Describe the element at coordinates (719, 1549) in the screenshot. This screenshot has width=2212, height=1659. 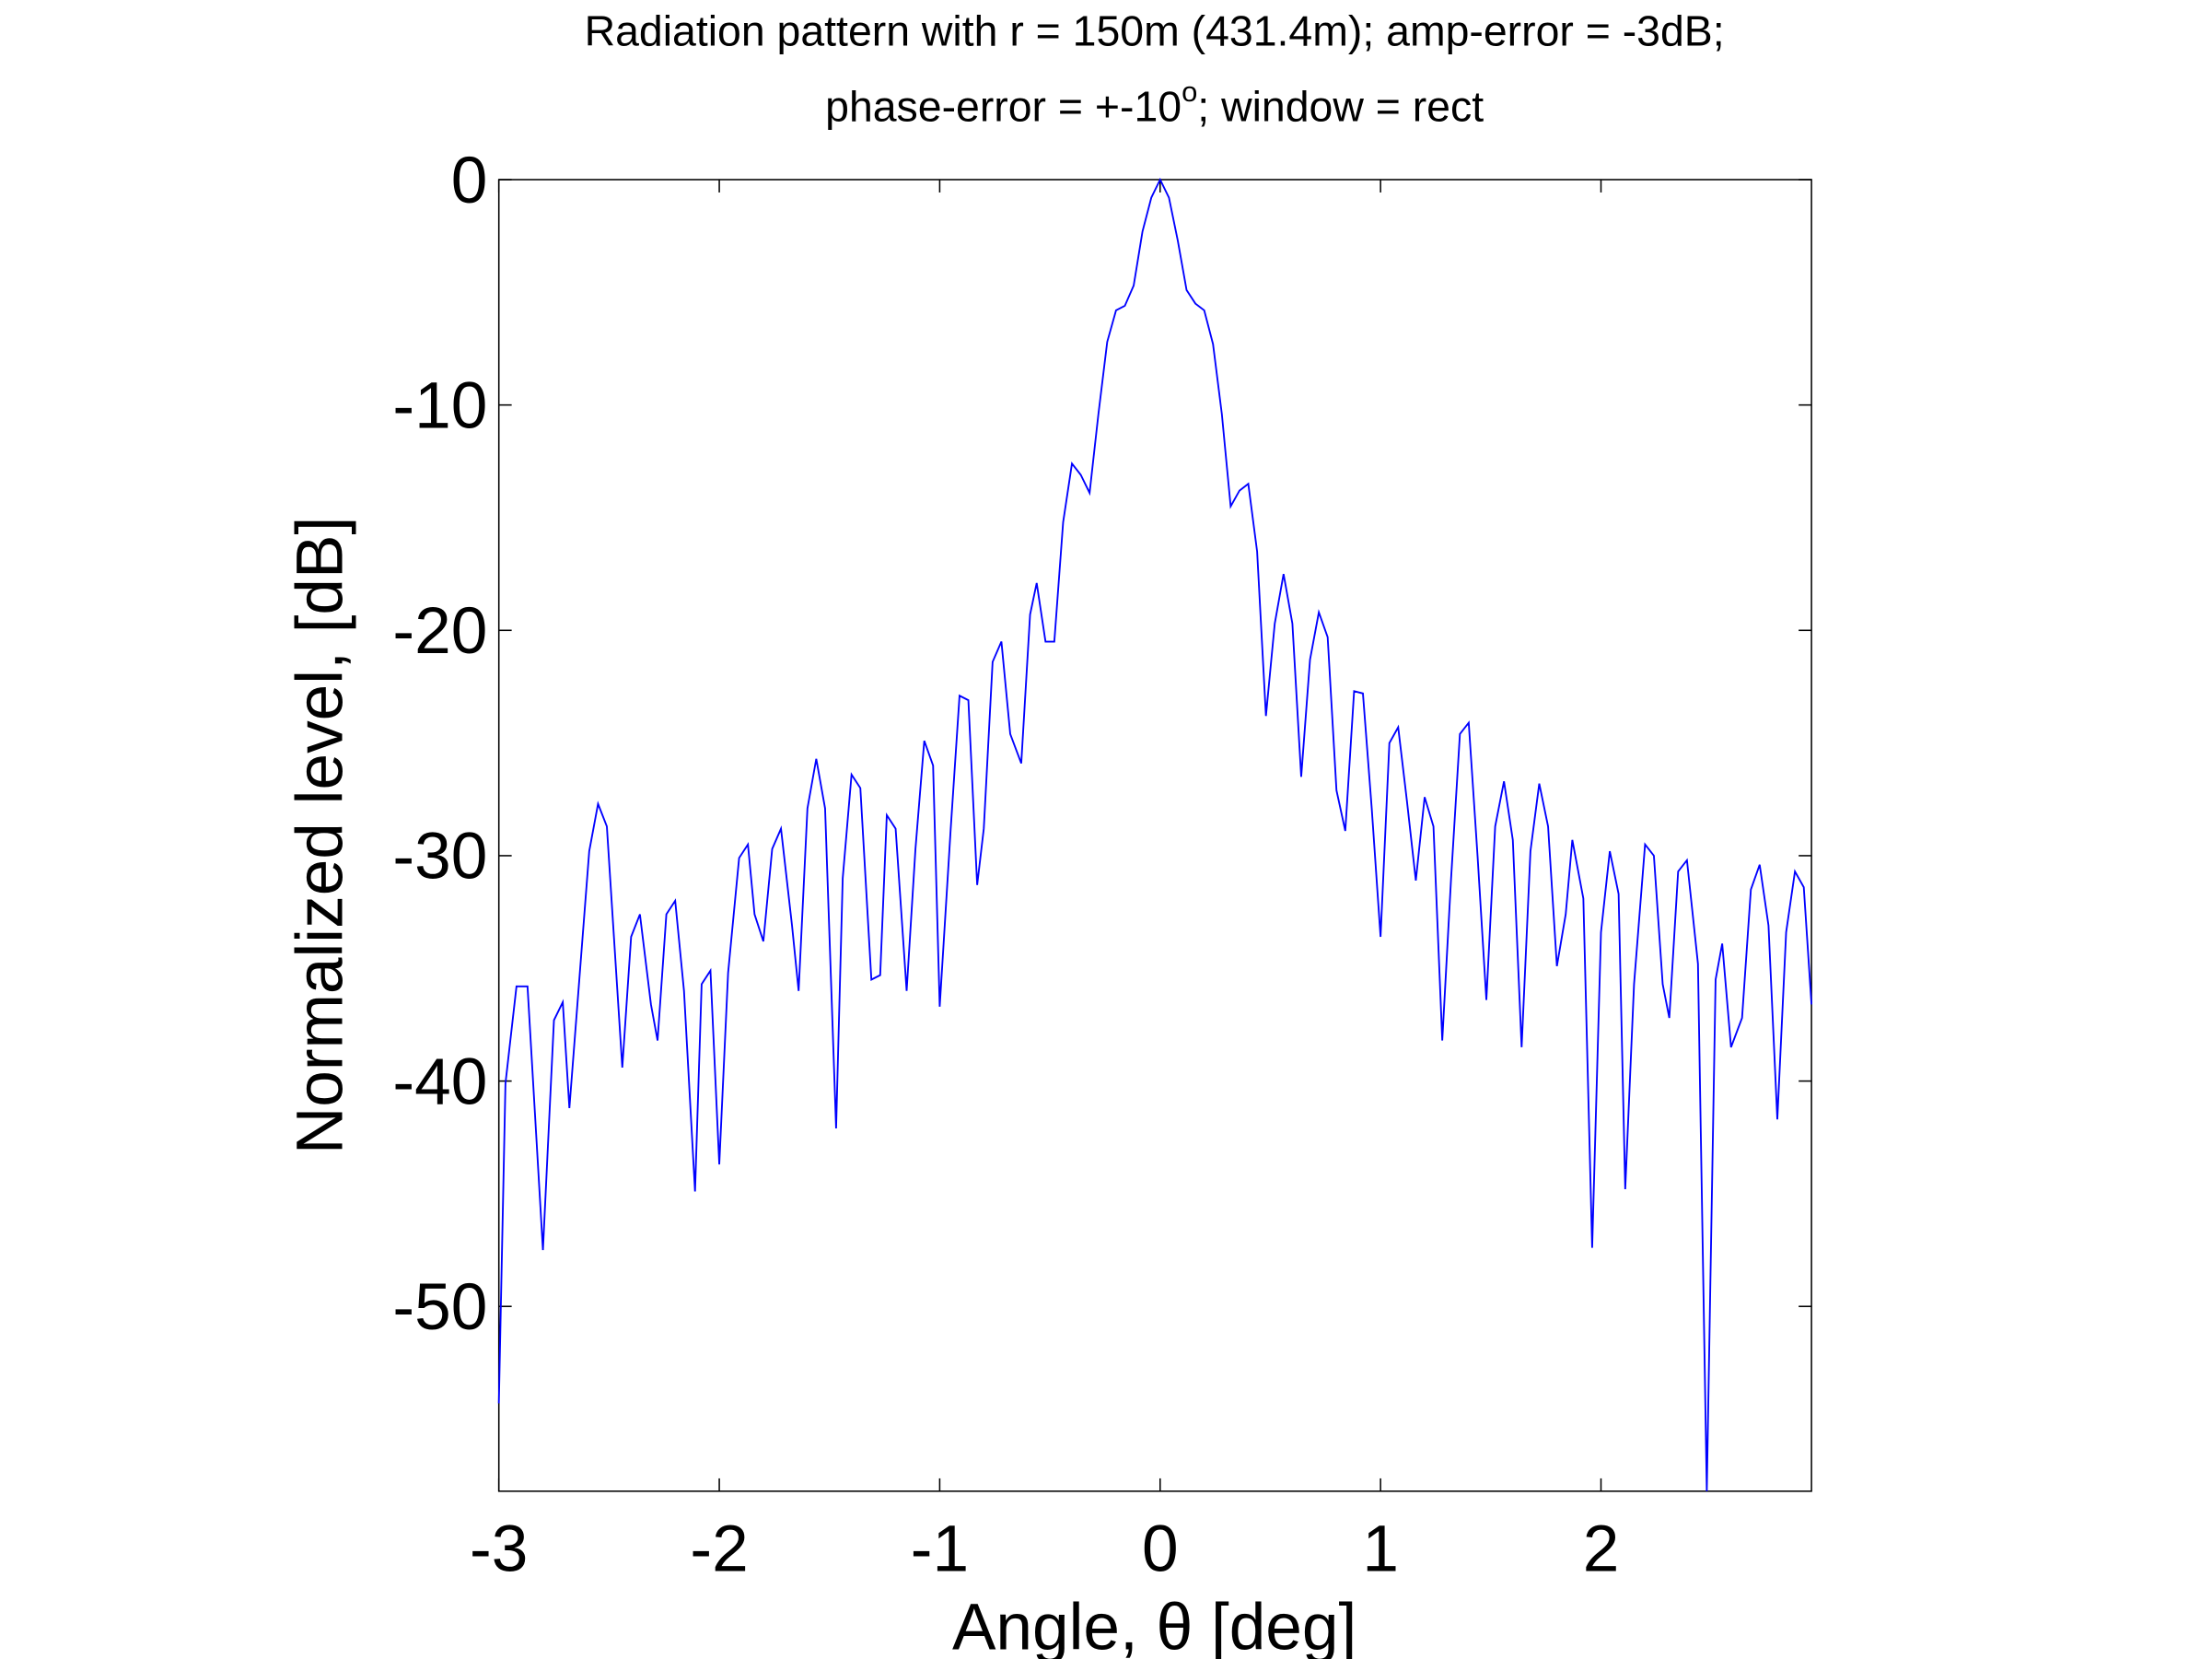
I see `x-tick-label: -2` at that location.